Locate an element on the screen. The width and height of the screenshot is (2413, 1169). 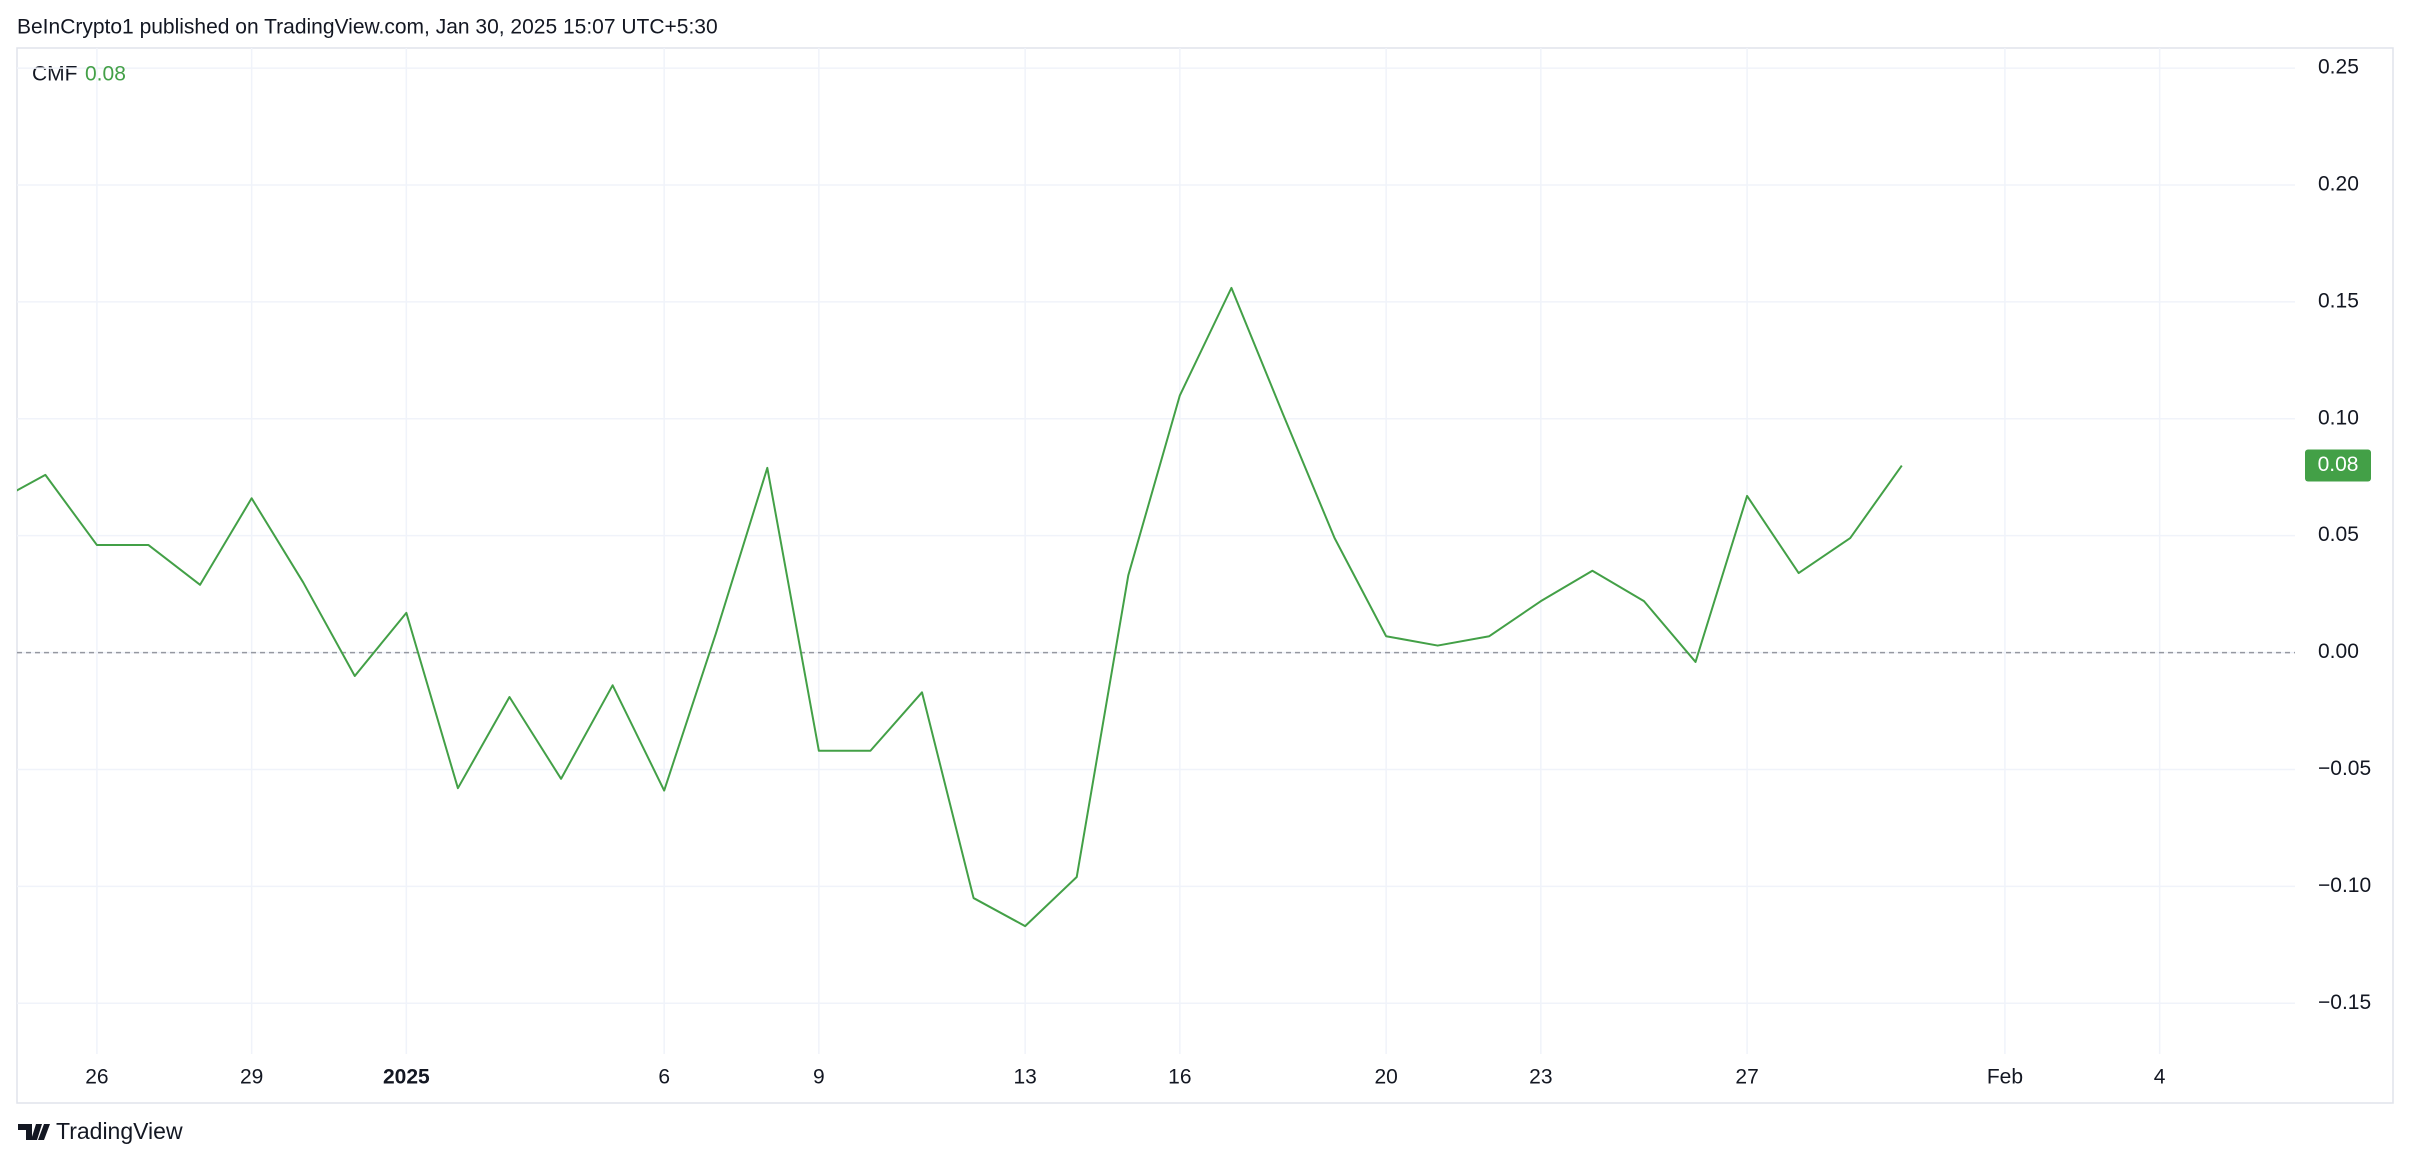
x-tick-label: 29 is located at coordinates (251, 1077).